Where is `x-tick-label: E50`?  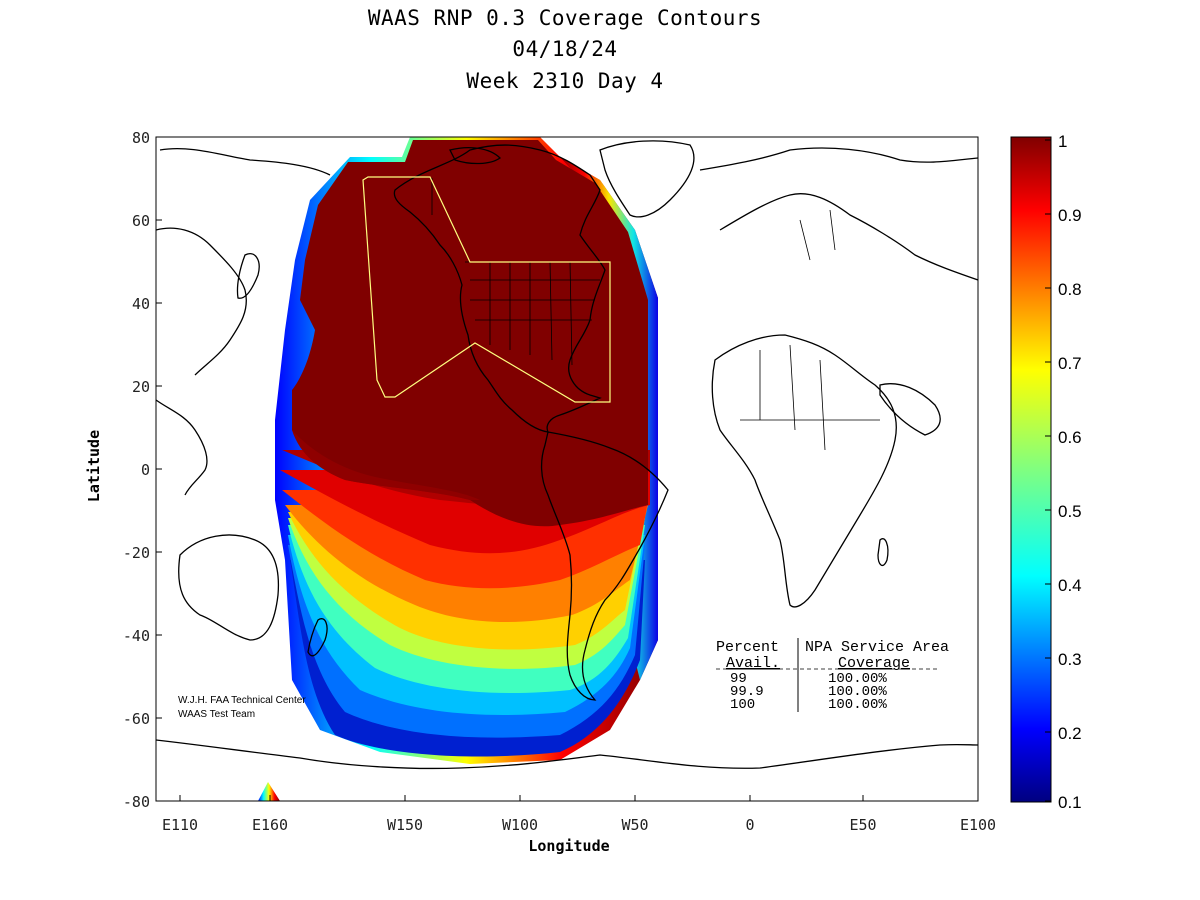
x-tick-label: E50 is located at coordinates (862, 825).